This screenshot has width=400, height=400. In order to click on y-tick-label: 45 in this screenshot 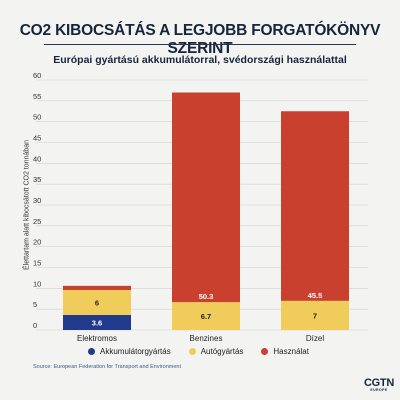, I will do `click(37, 138)`.